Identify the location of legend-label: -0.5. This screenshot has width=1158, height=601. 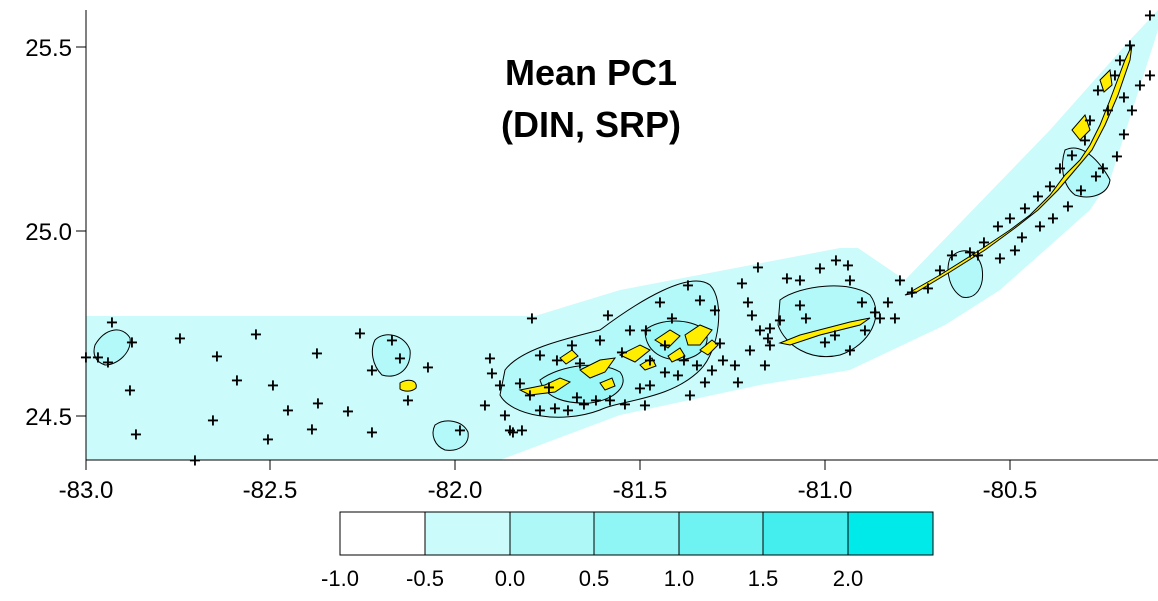
(425, 578).